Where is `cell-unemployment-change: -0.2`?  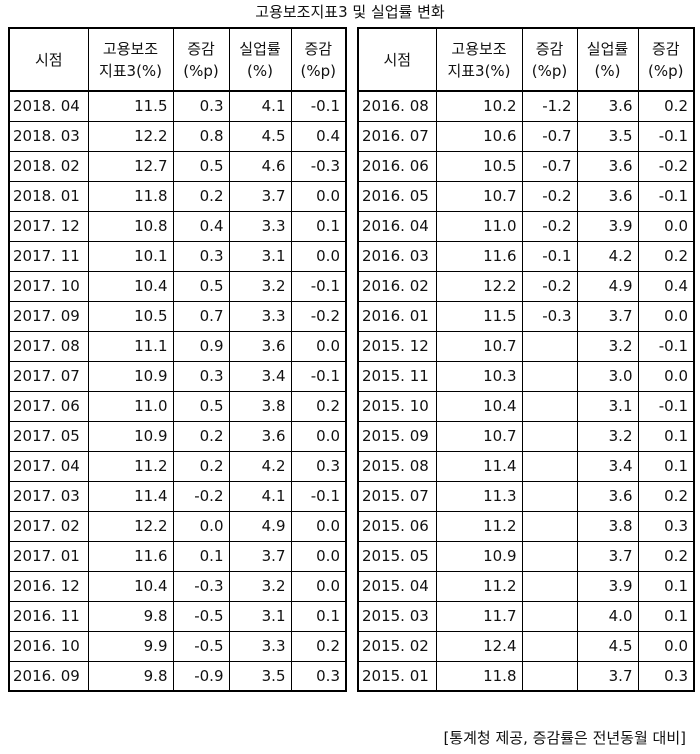 cell-unemployment-change: -0.2 is located at coordinates (318, 316).